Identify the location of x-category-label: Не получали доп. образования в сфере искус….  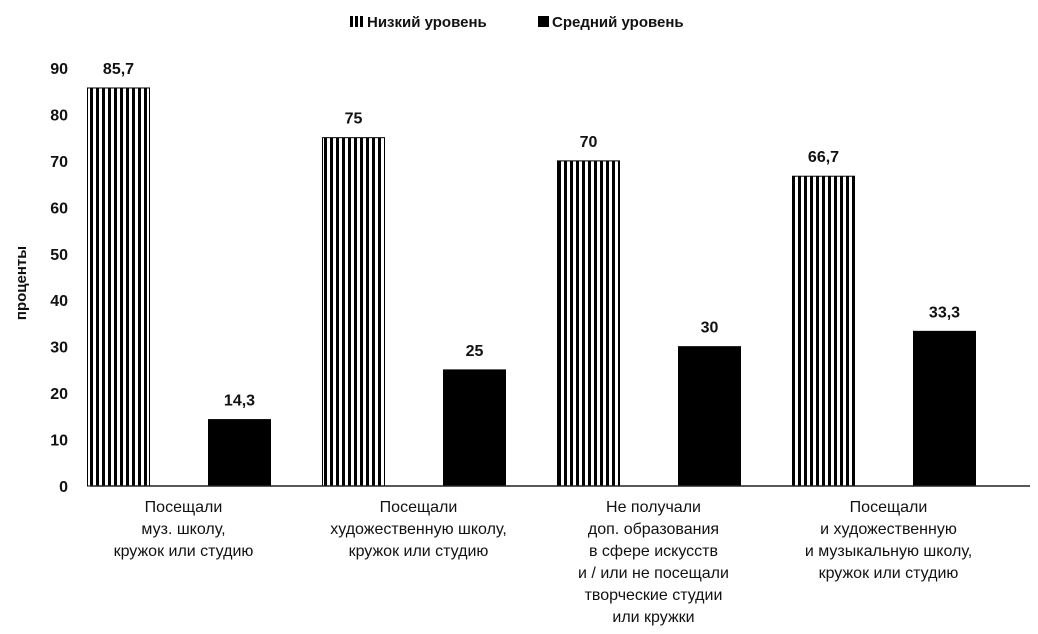
(653, 562).